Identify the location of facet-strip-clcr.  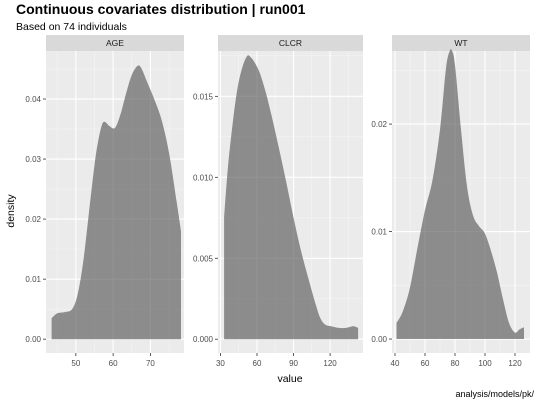
(290, 43).